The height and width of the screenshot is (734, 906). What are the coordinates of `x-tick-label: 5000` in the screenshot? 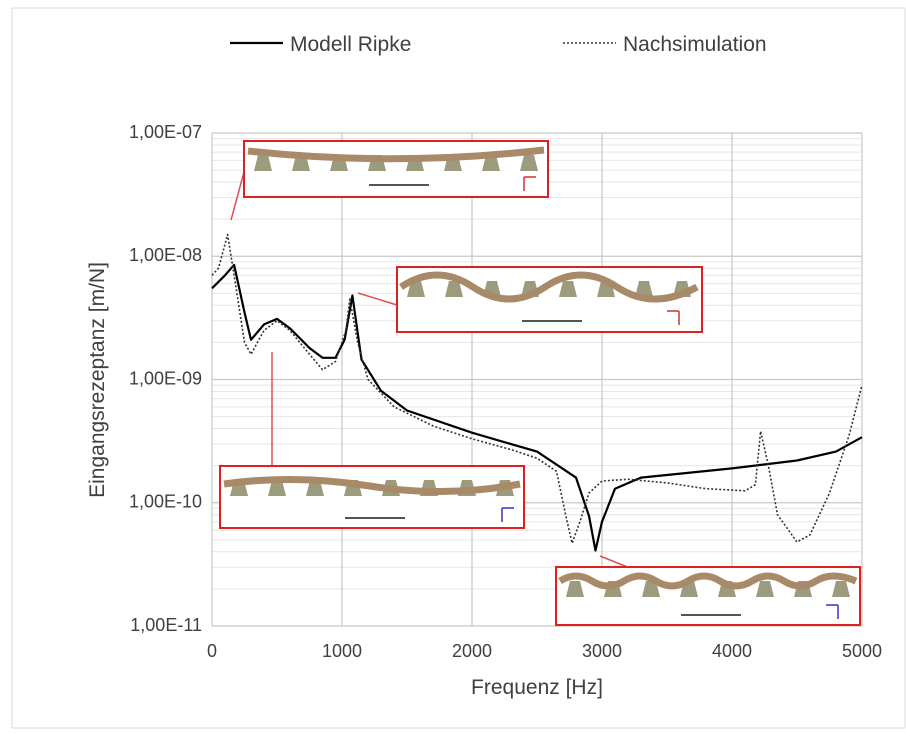 It's located at (862, 651).